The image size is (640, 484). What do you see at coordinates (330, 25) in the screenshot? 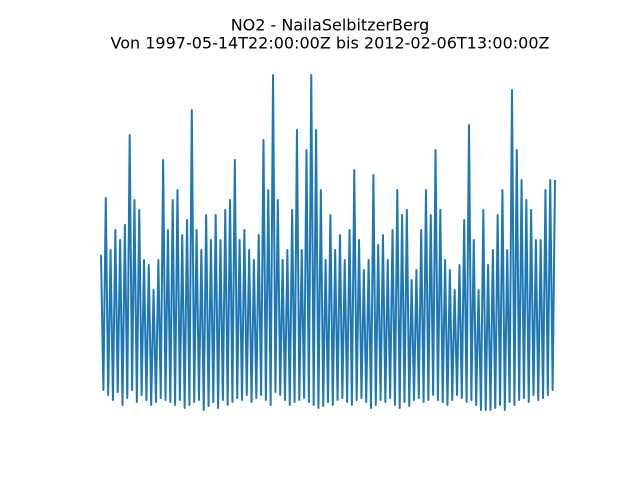
I see `chart-title: NO2 - NailaSelbitzerBerg` at bounding box center [330, 25].